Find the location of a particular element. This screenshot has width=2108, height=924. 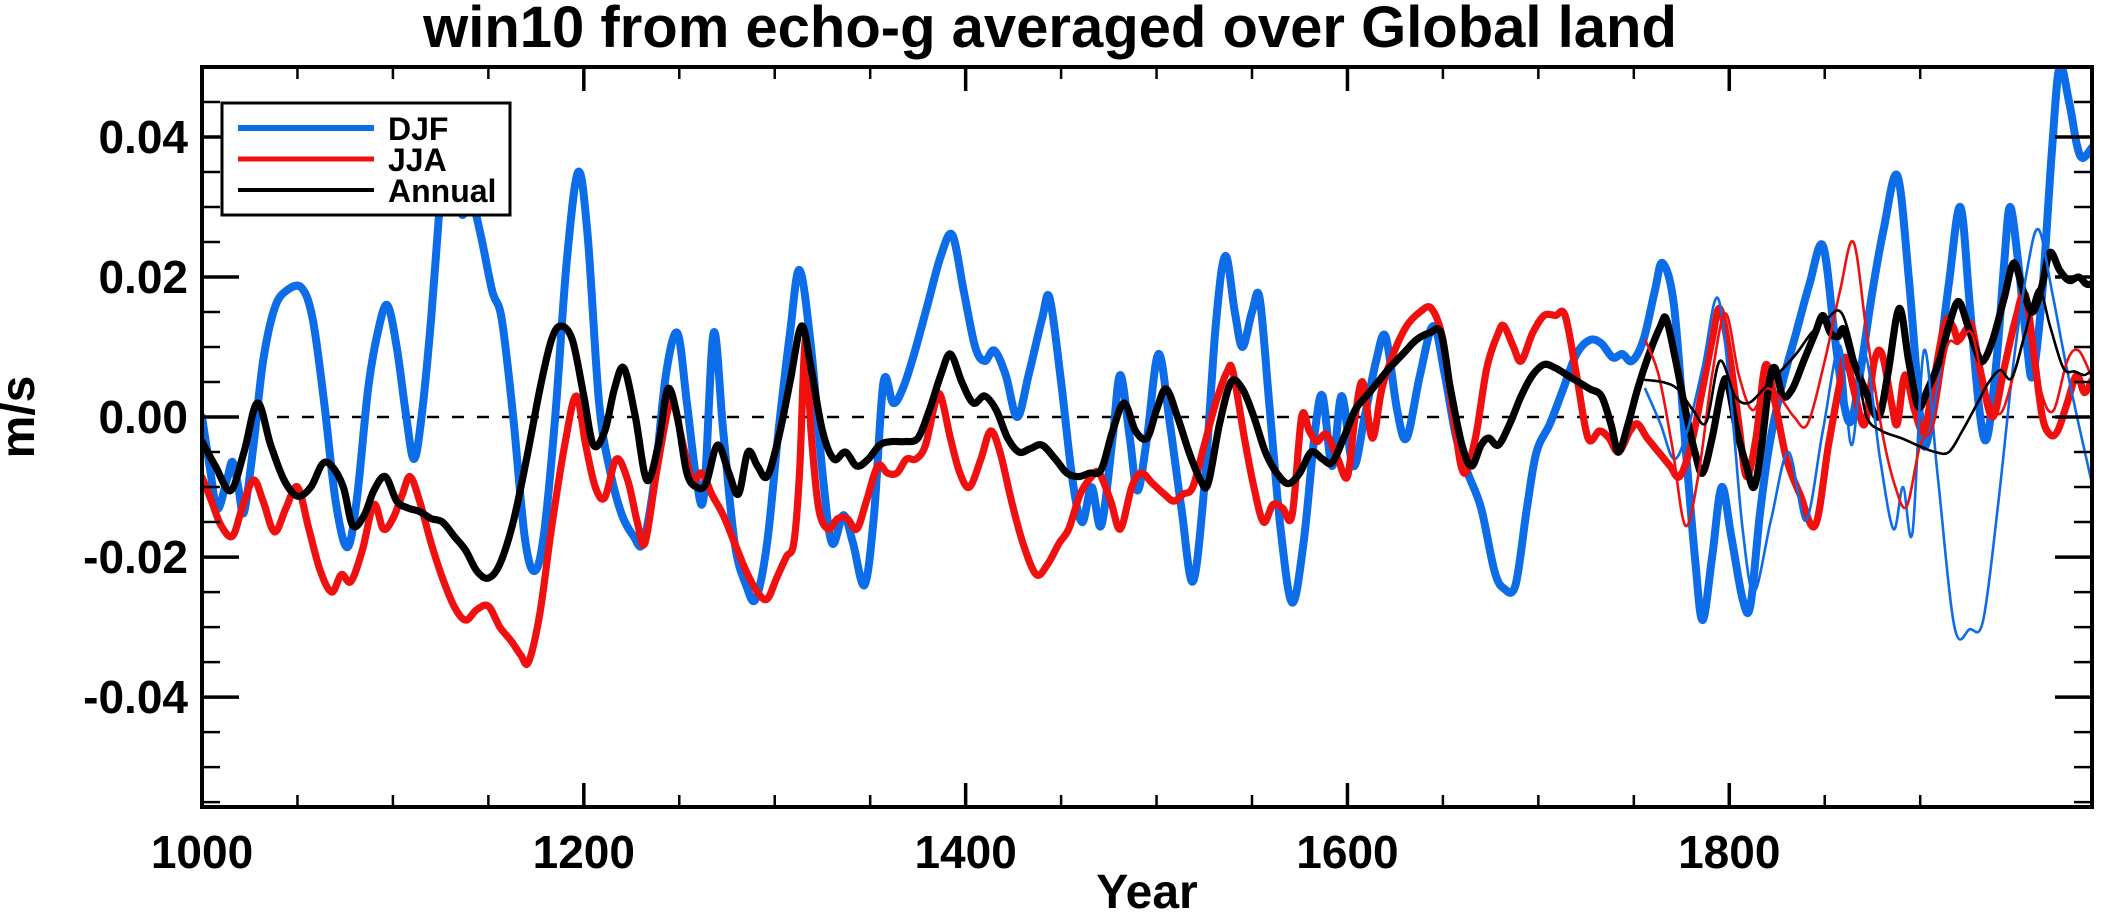

y-tick-label-0.04: 0.04 is located at coordinates (143, 137).